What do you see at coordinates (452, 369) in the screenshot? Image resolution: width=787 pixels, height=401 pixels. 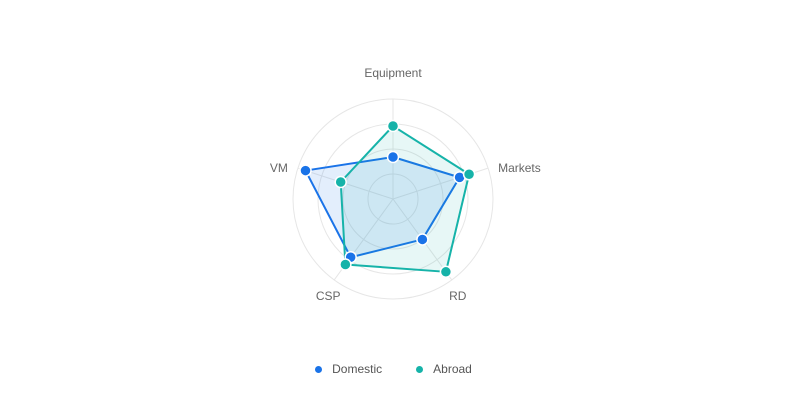 I see `legend-label-abroad: Abroad` at bounding box center [452, 369].